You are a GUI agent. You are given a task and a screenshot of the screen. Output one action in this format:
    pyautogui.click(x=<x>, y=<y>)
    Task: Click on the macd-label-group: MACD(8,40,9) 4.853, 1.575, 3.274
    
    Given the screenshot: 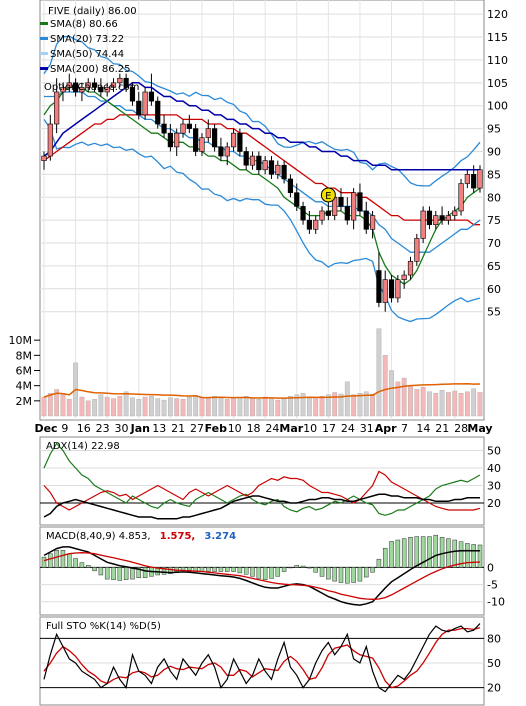 What is the action you would take?
    pyautogui.click(x=141, y=536)
    